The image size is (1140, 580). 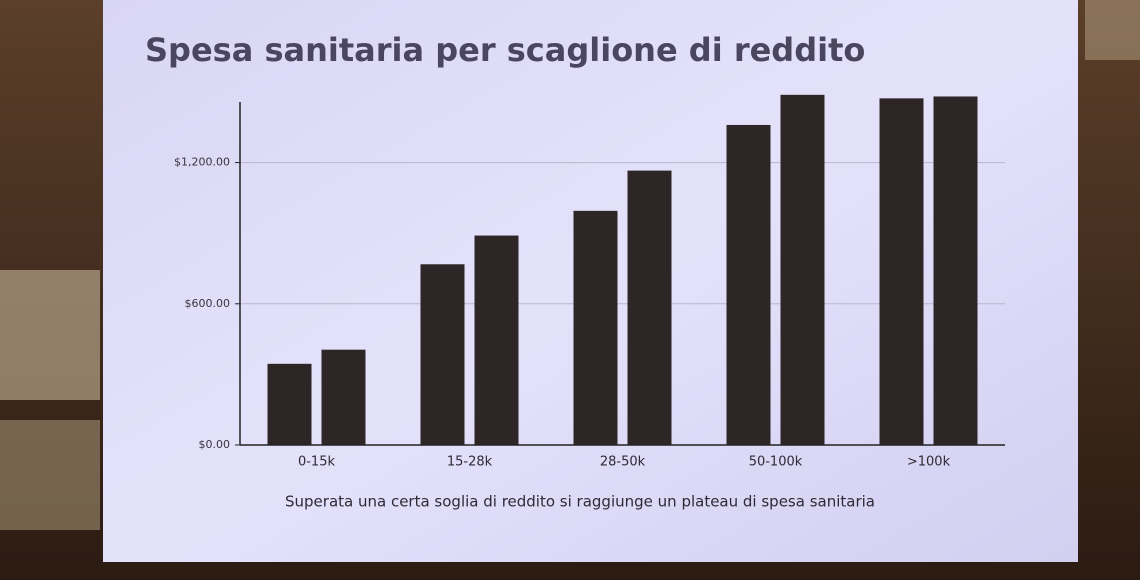 I want to click on y-tick-label: $600.00, so click(x=208, y=303).